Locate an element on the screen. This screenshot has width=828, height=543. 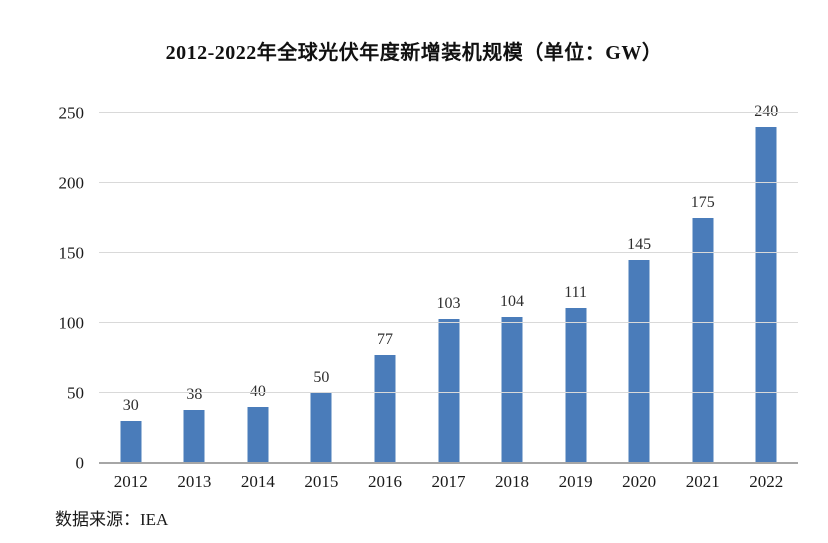
y-tick-label: 0 is located at coordinates (80, 463).